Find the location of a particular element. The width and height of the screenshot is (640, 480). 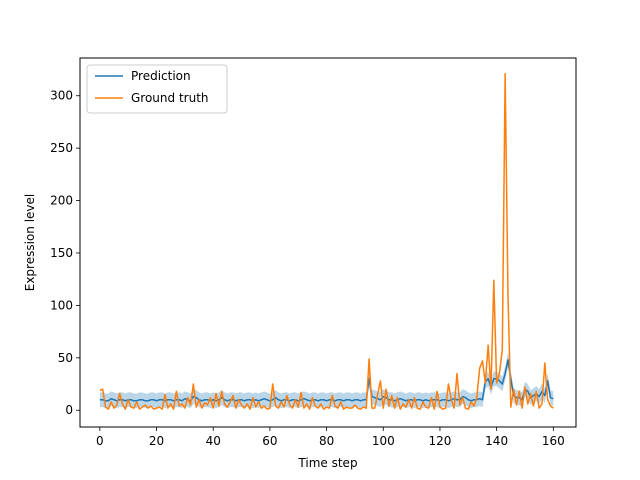

y-tick-label: 0 is located at coordinates (69, 410).